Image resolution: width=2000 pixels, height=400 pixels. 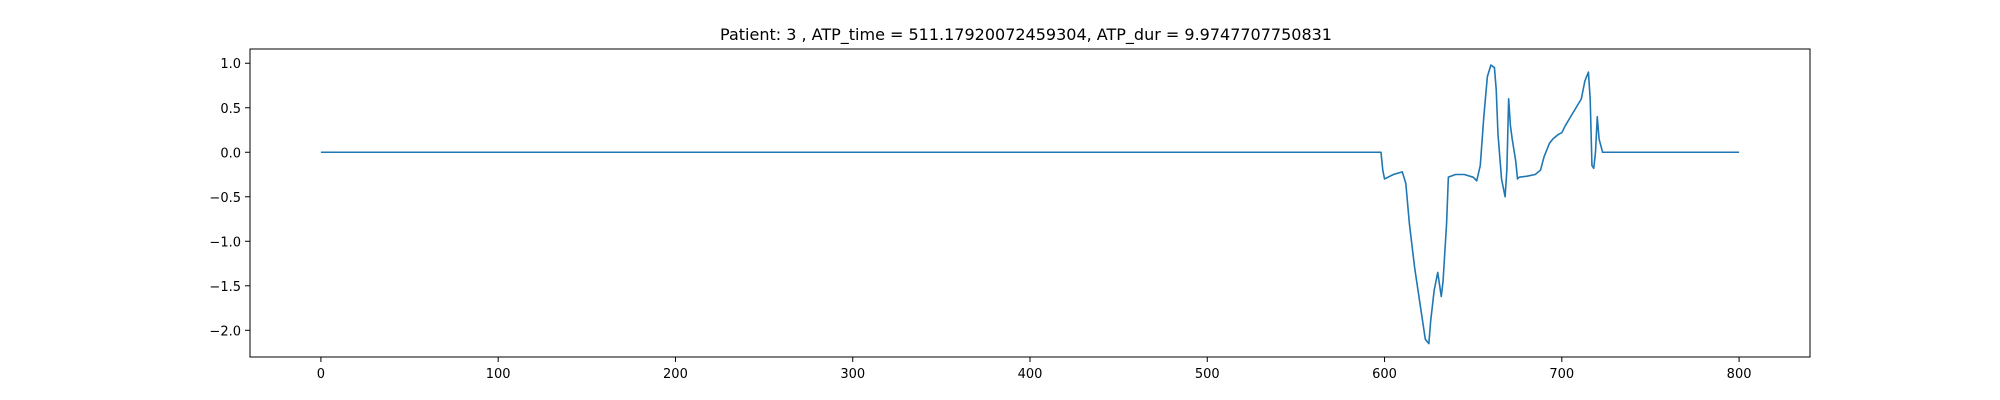 What do you see at coordinates (230, 109) in the screenshot?
I see `y-tick-label: 0.5` at bounding box center [230, 109].